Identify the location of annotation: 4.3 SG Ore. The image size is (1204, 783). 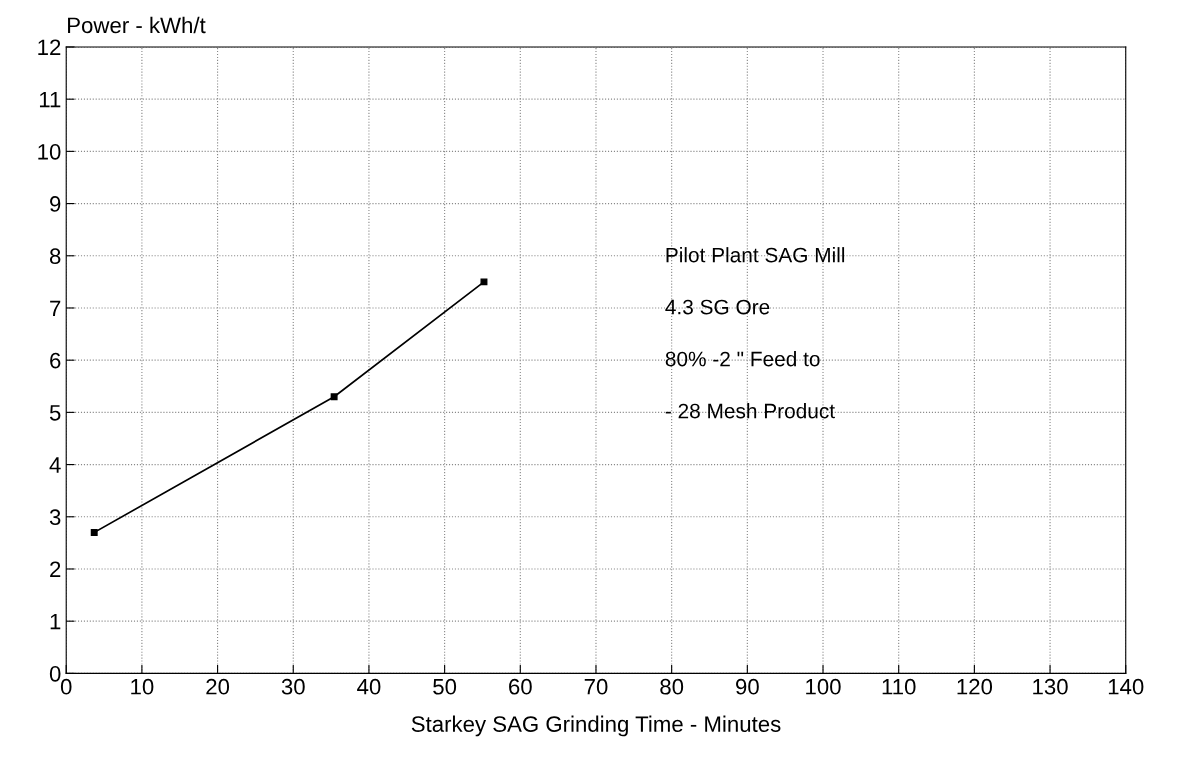
(717, 307).